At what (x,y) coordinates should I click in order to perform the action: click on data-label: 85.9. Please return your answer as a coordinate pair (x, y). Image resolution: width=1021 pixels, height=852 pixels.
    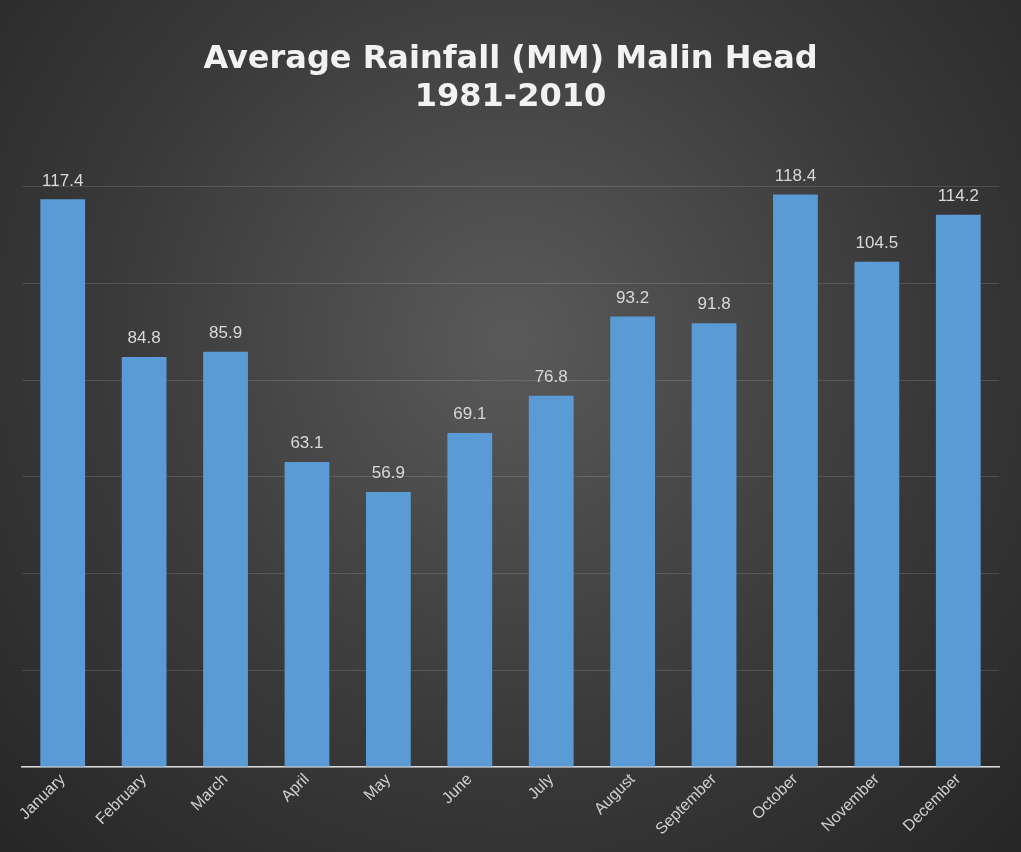
    Looking at the image, I should click on (225, 332).